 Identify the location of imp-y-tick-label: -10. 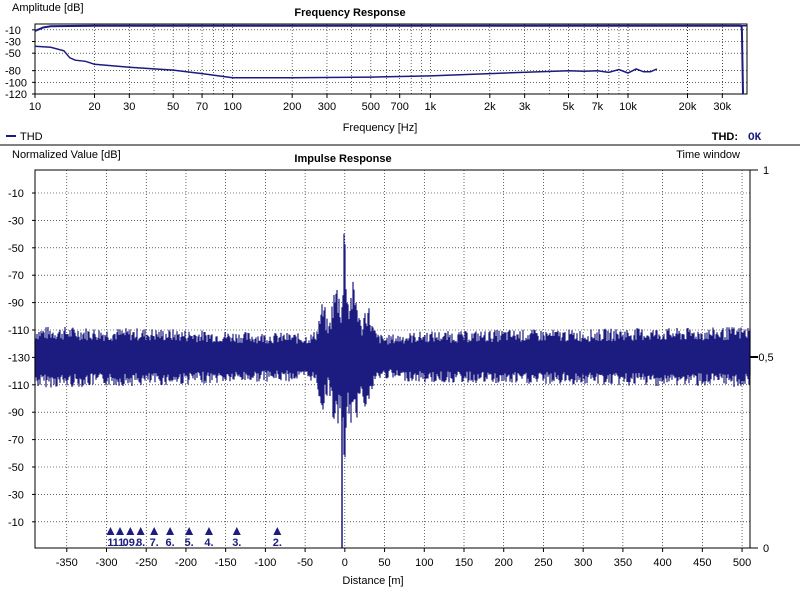
(16, 194).